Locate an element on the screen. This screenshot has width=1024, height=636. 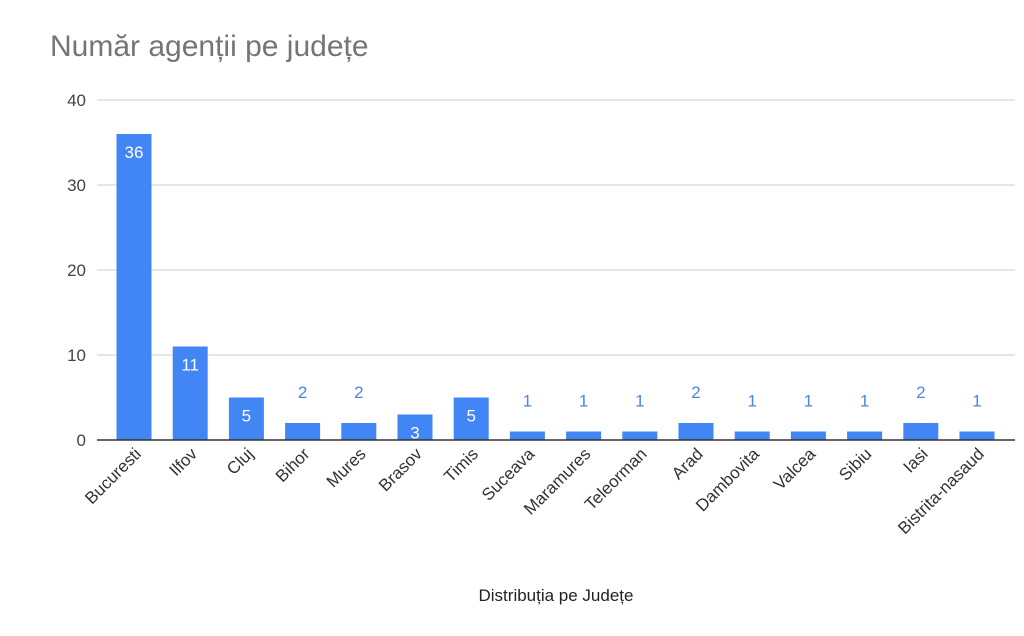
y-tick-label: 0 is located at coordinates (81, 440).